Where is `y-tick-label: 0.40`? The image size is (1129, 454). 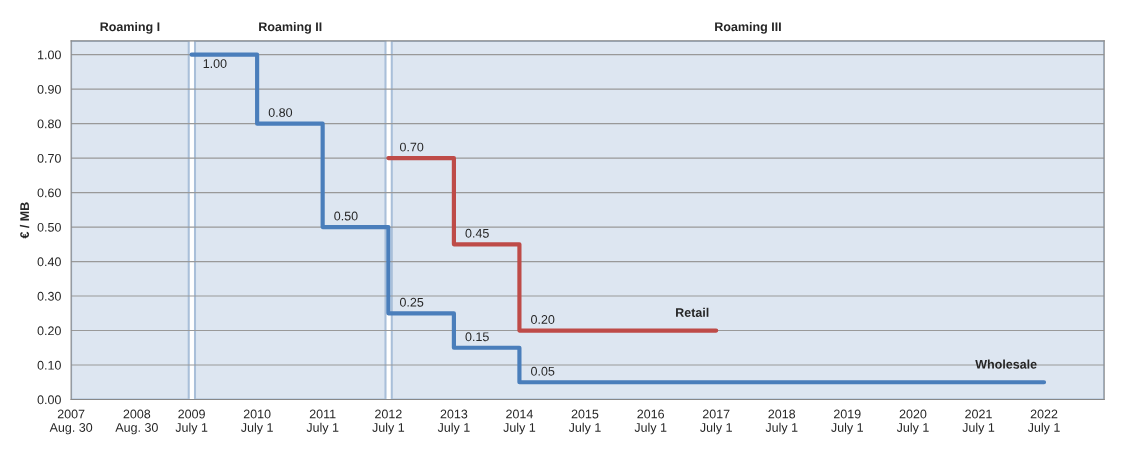 y-tick-label: 0.40 is located at coordinates (49, 262).